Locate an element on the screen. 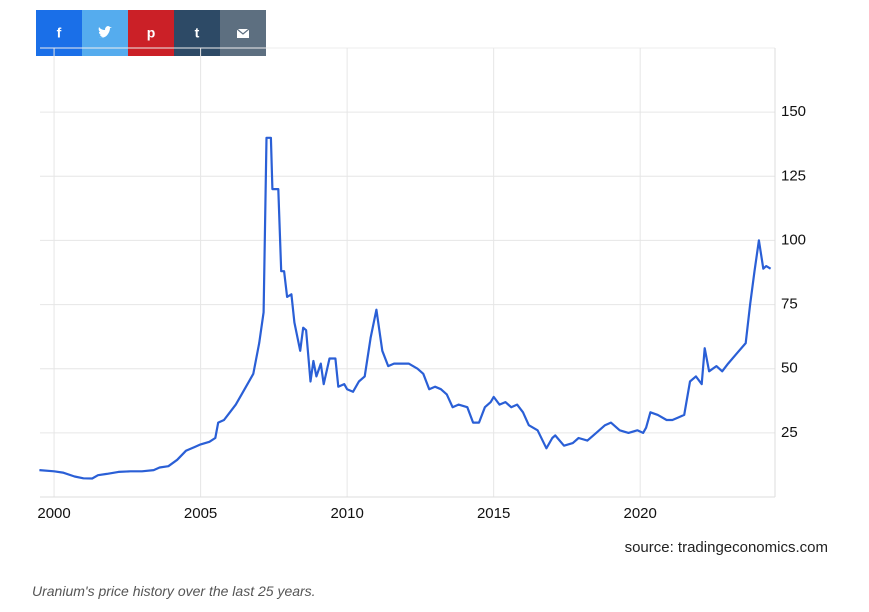 Image resolution: width=869 pixels, height=612 pixels. share-icon: t is located at coordinates (197, 33).